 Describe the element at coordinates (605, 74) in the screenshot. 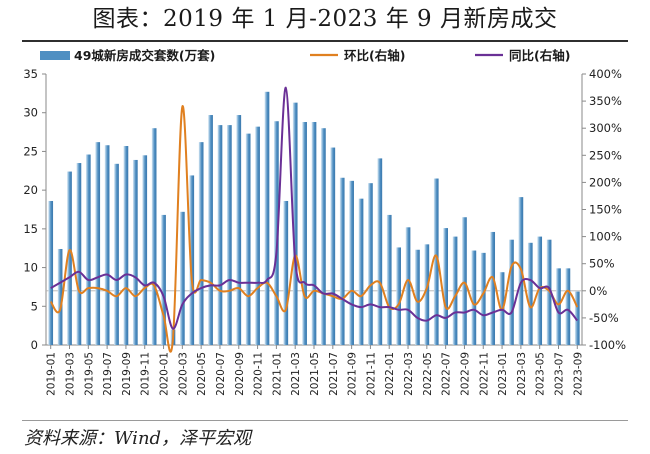

I see `right-tick-label: 400%` at that location.